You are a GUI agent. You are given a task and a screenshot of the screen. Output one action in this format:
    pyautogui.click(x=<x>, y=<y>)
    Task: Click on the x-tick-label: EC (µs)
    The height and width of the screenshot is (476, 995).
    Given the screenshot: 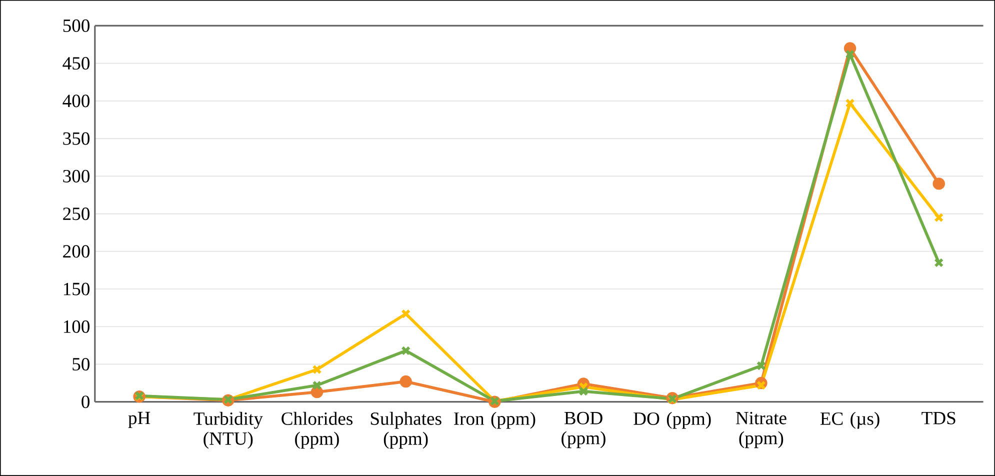 What is the action you would take?
    pyautogui.click(x=850, y=420)
    